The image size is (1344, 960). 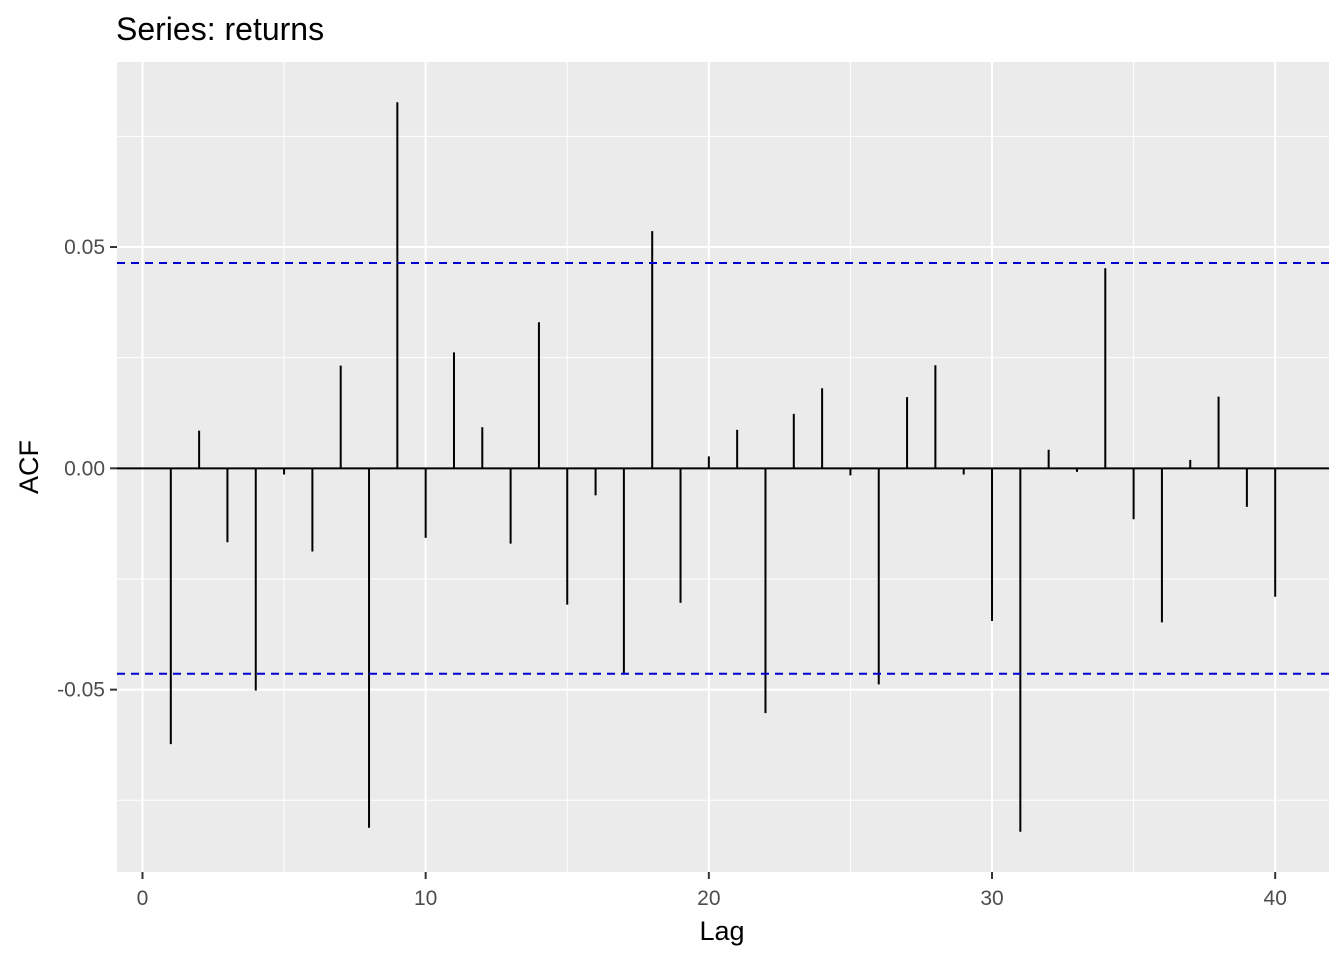 I want to click on x-tick-label: 40, so click(x=1275, y=898).